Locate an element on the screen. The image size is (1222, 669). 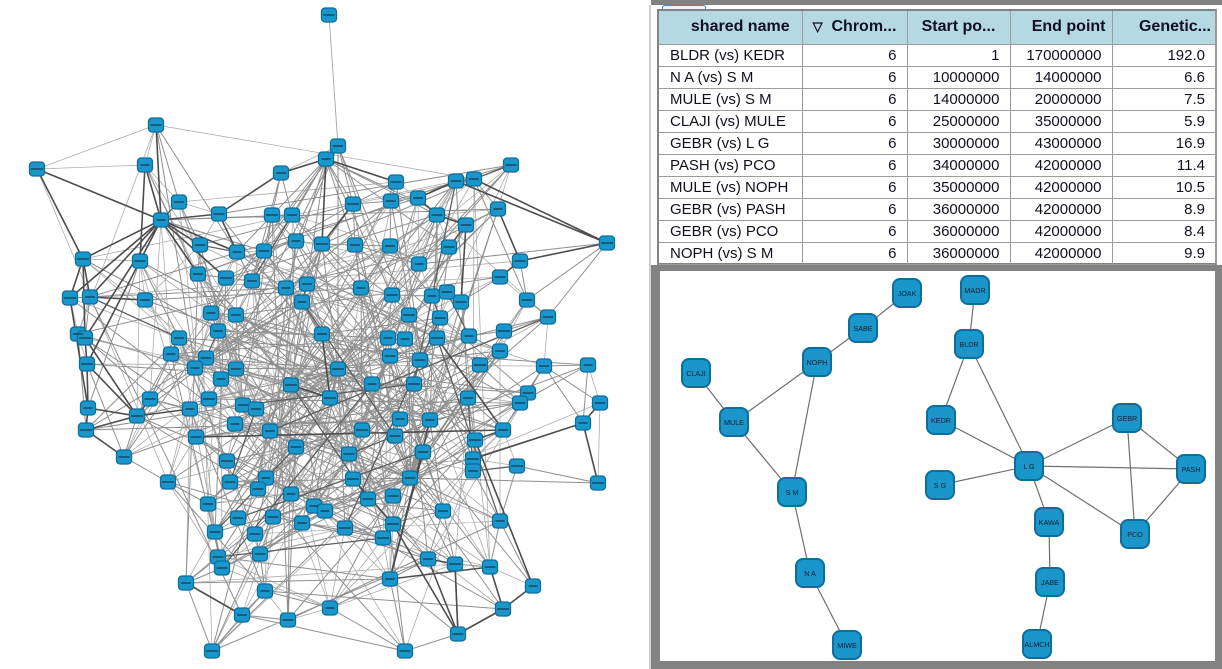
svg-text: JABE is located at coordinates (1050, 582).